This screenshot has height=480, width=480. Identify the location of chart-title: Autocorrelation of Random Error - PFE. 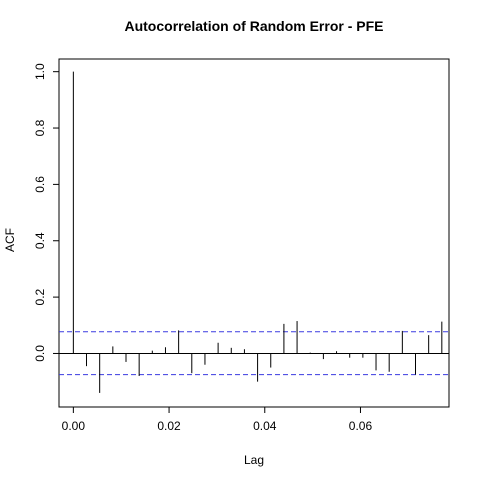
(253, 26).